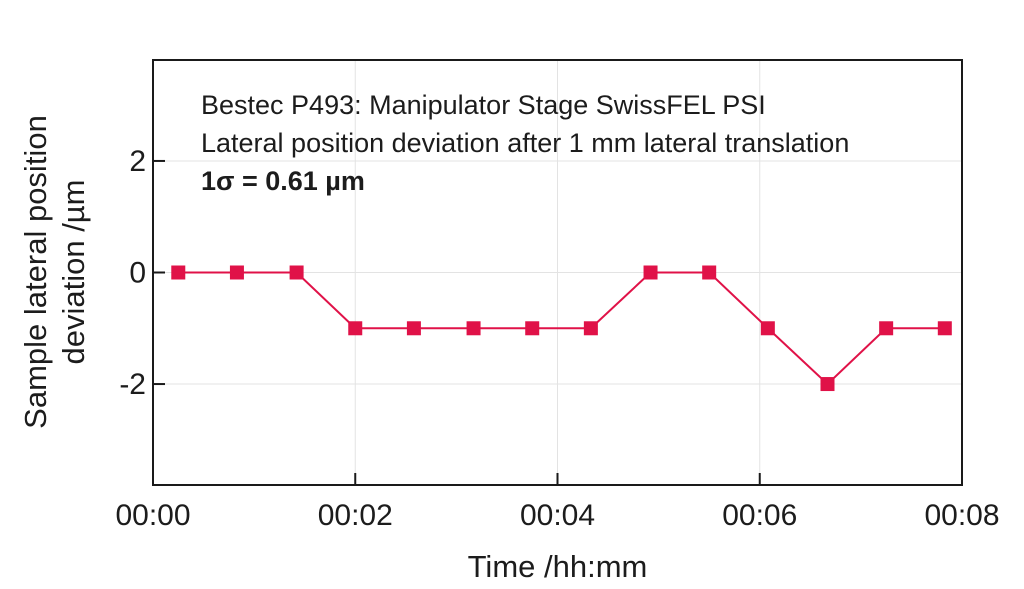 The image size is (1024, 589). What do you see at coordinates (561, 328) in the screenshot?
I see `data-line` at bounding box center [561, 328].